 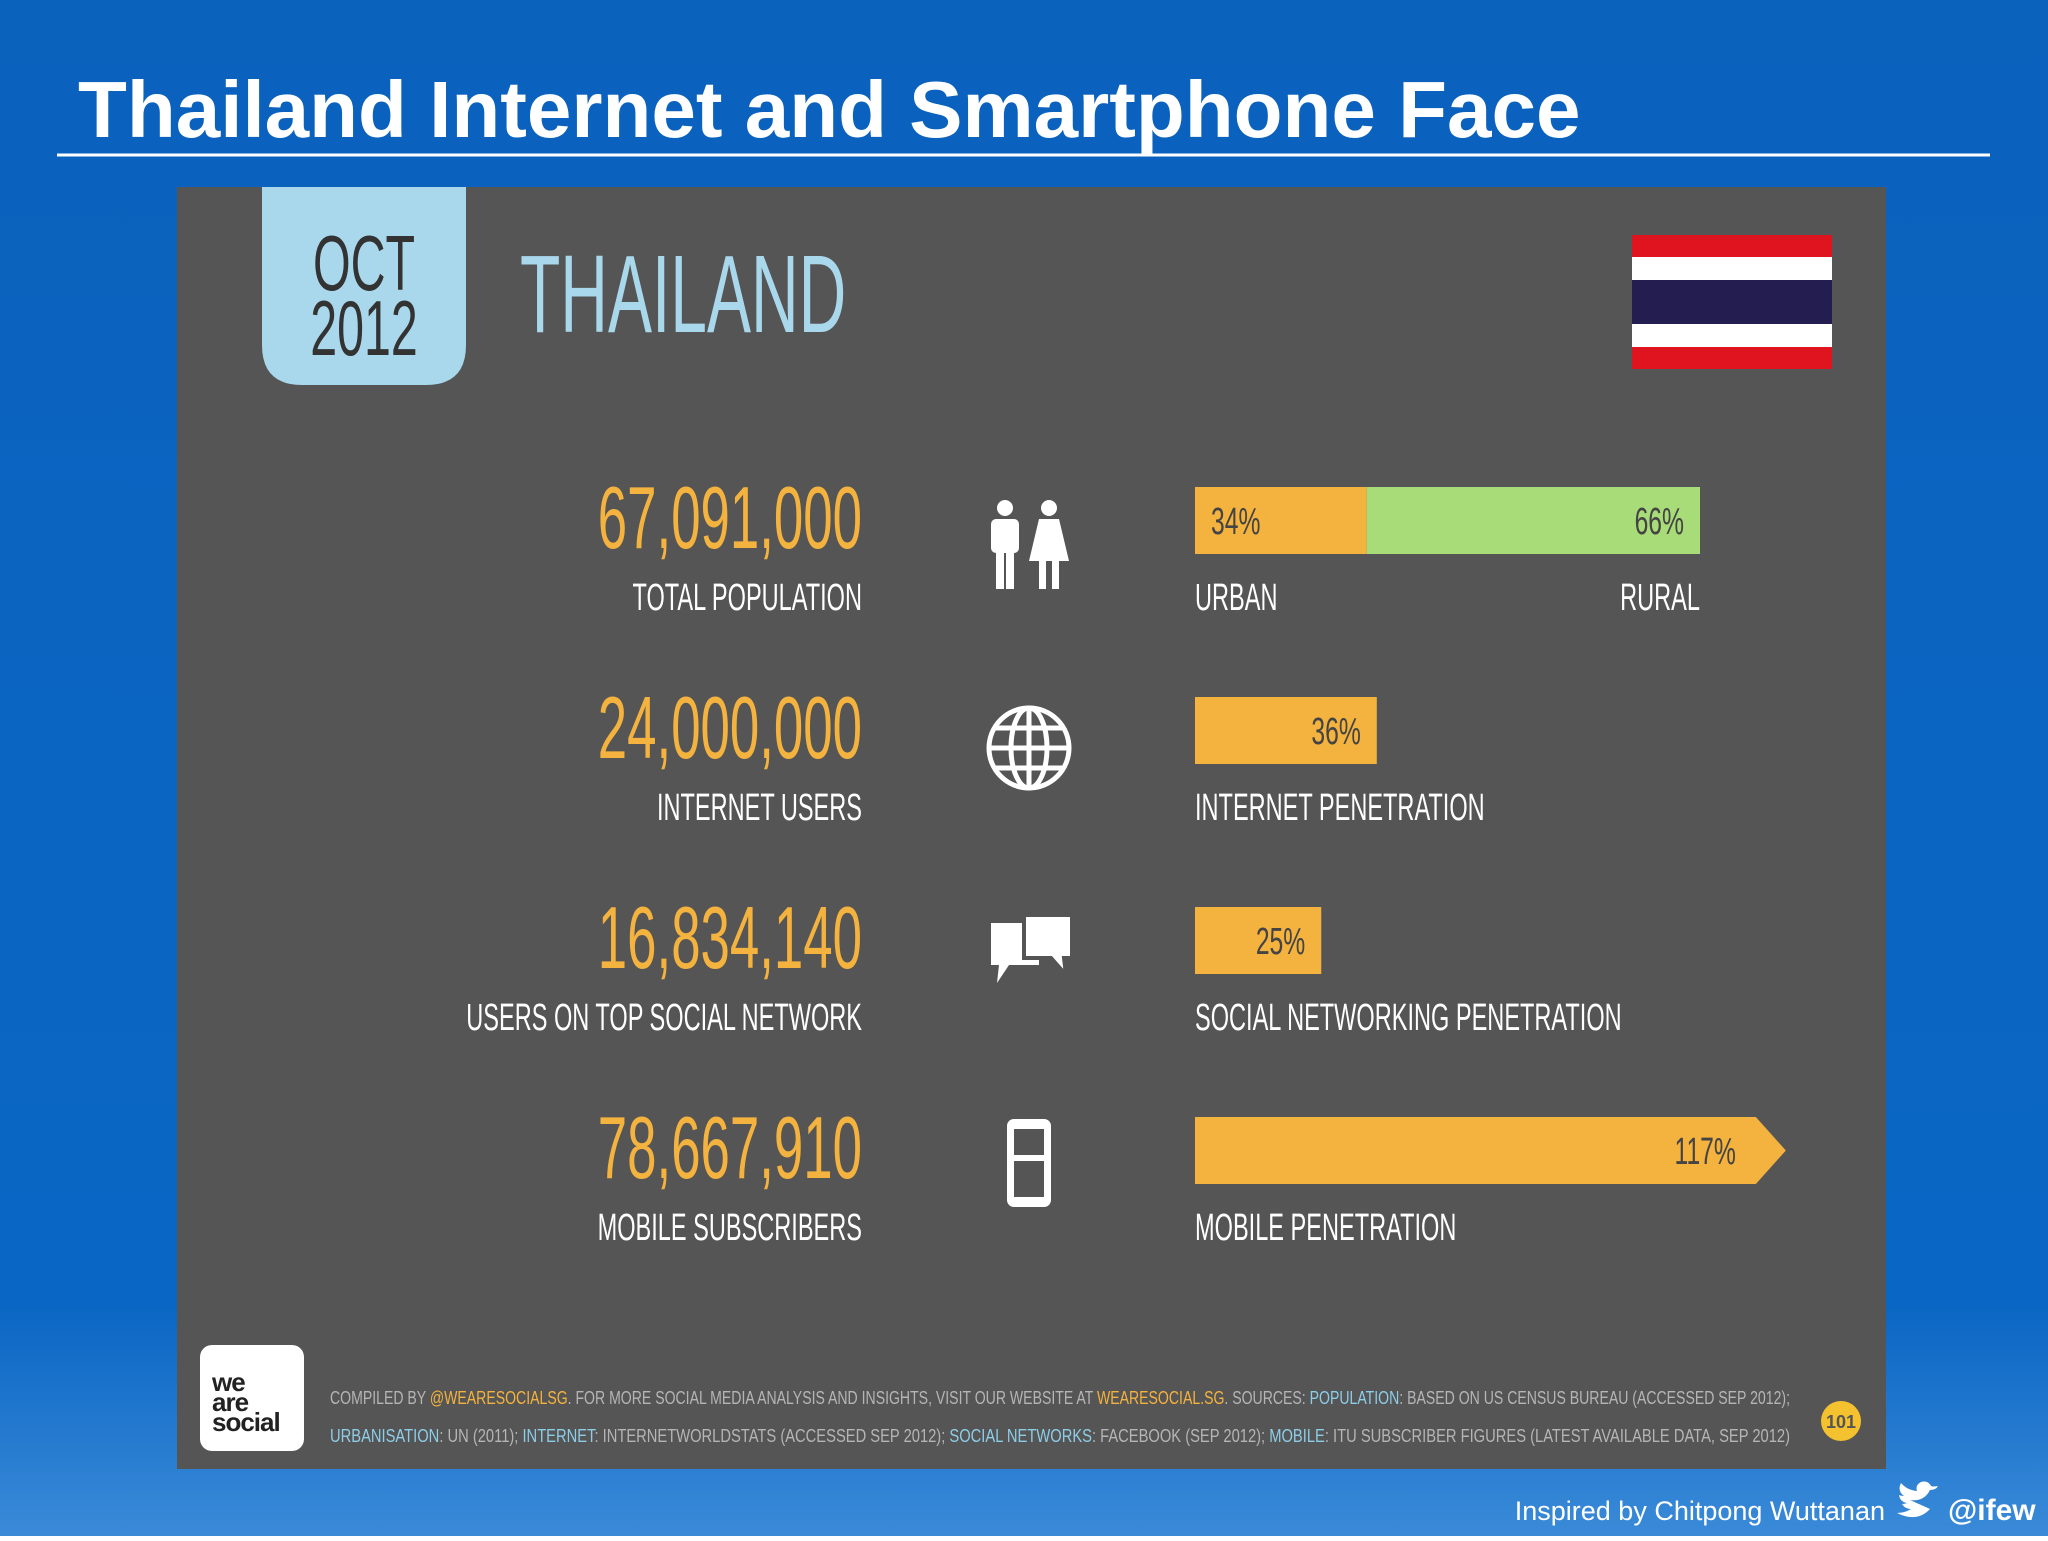 I want to click on footer-segment: URBANISATION, so click(x=384, y=1436).